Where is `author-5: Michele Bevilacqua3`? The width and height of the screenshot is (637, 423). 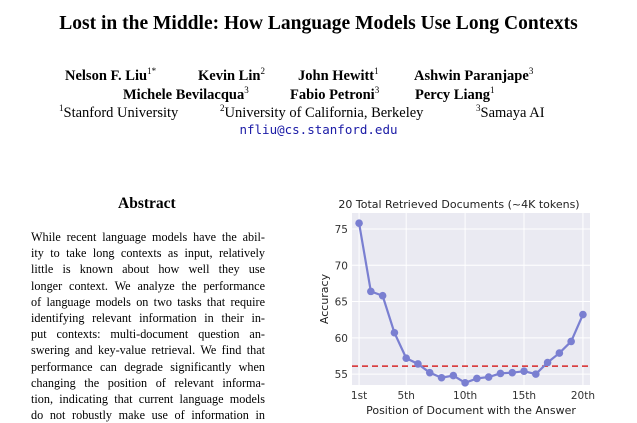
author-5: Michele Bevilacqua3 is located at coordinates (186, 94).